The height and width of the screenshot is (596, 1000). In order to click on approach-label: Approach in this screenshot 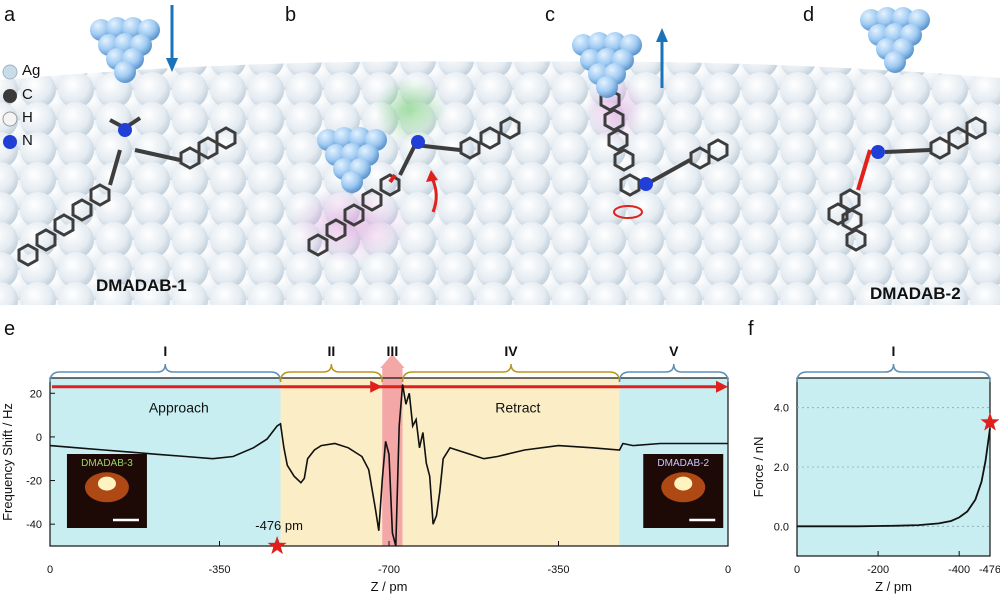, I will do `click(179, 408)`.